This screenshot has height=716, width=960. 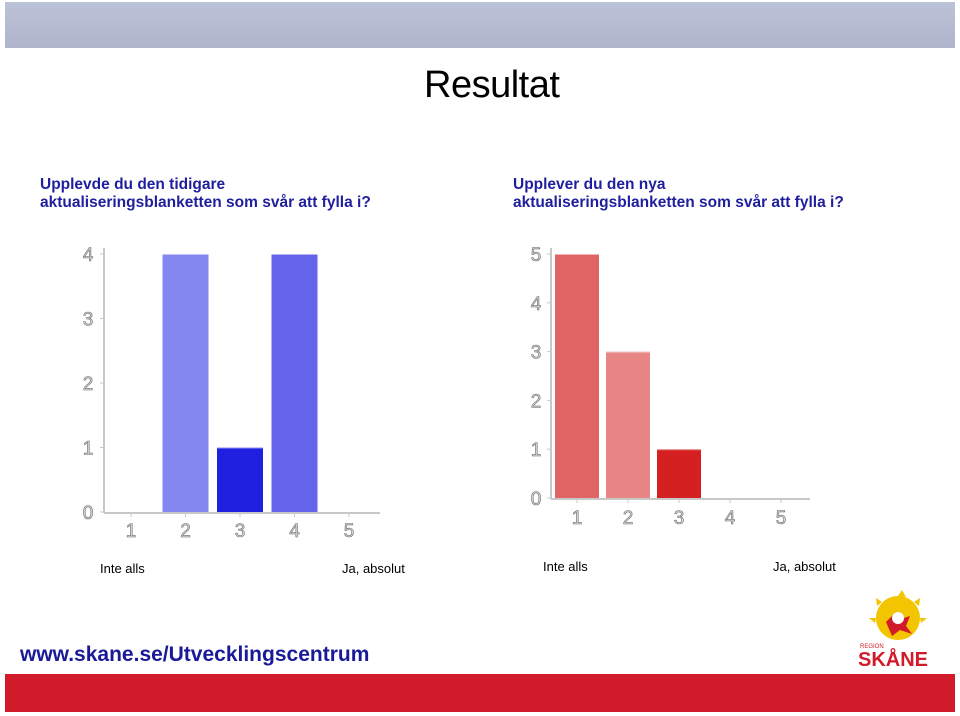 I want to click on slide-title: Resultat, so click(x=492, y=85).